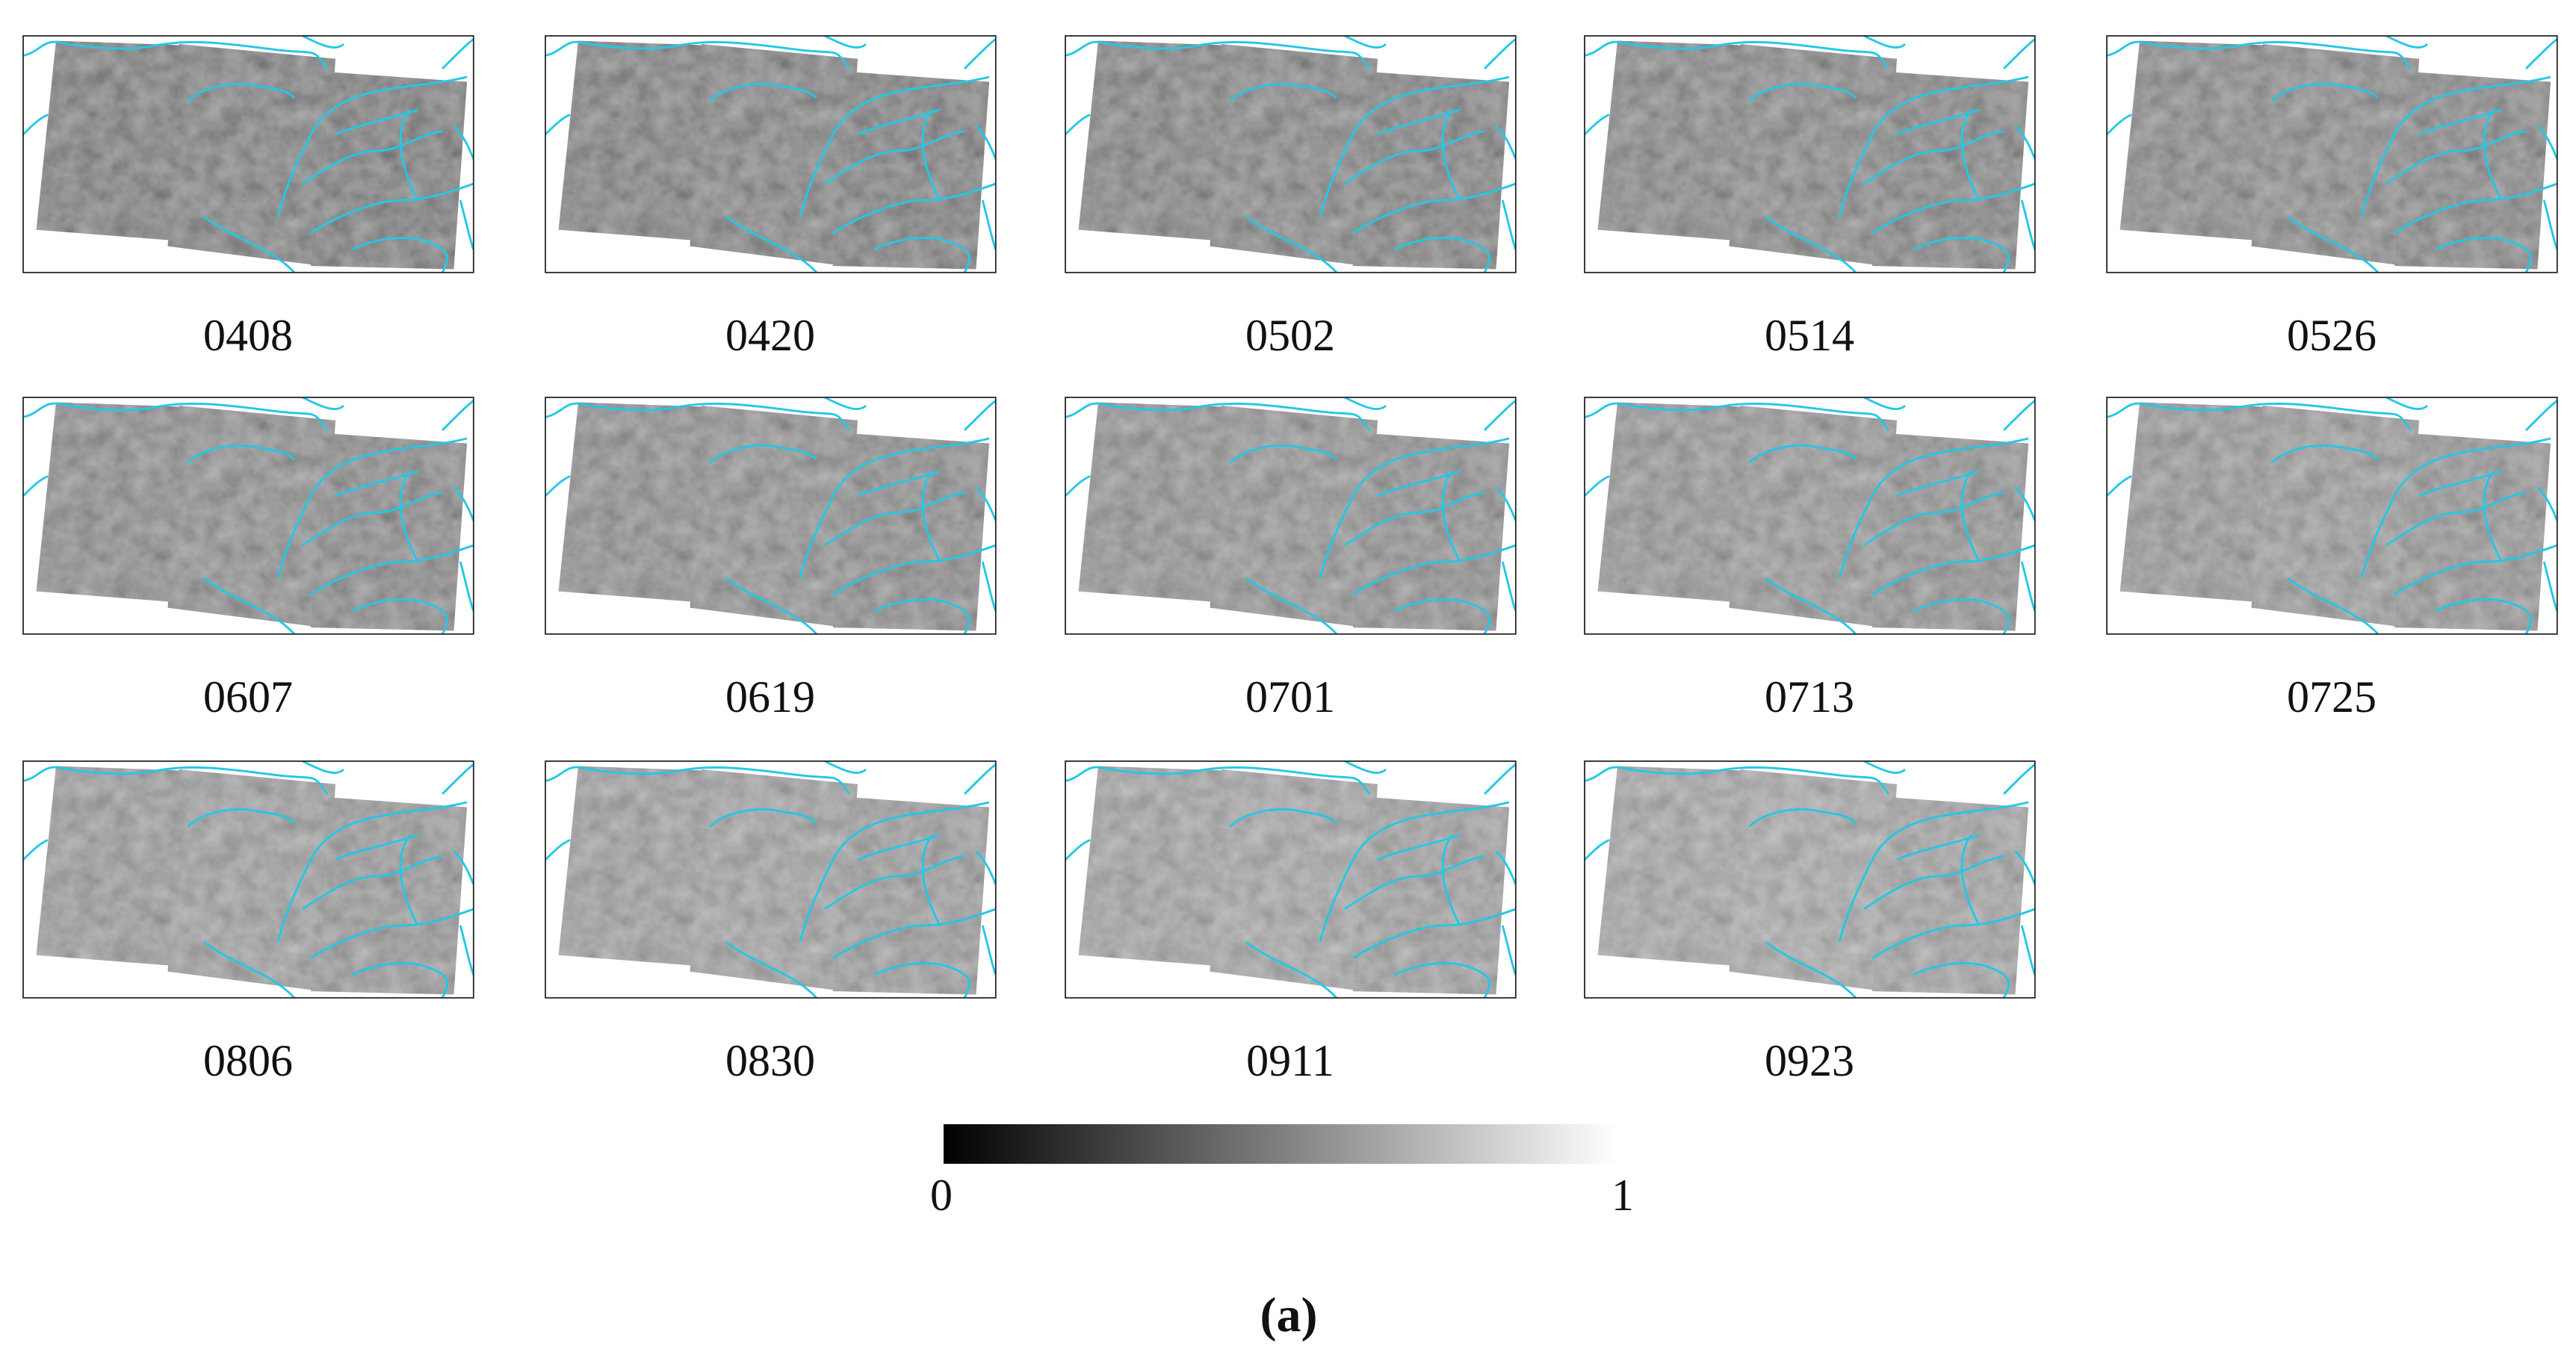 The image size is (2576, 1361). What do you see at coordinates (1809, 697) in the screenshot?
I see `panel-label: 0713` at bounding box center [1809, 697].